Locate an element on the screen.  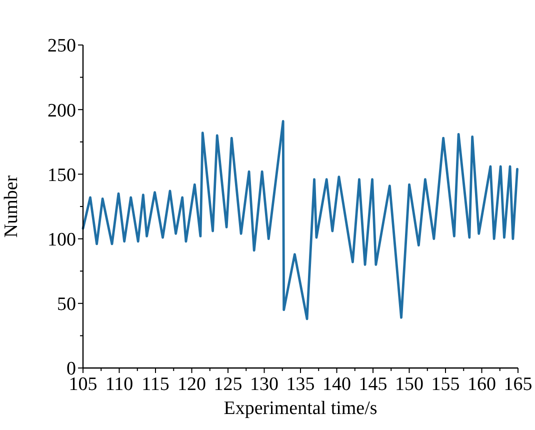
x-tick-label: 130 is located at coordinates (264, 384).